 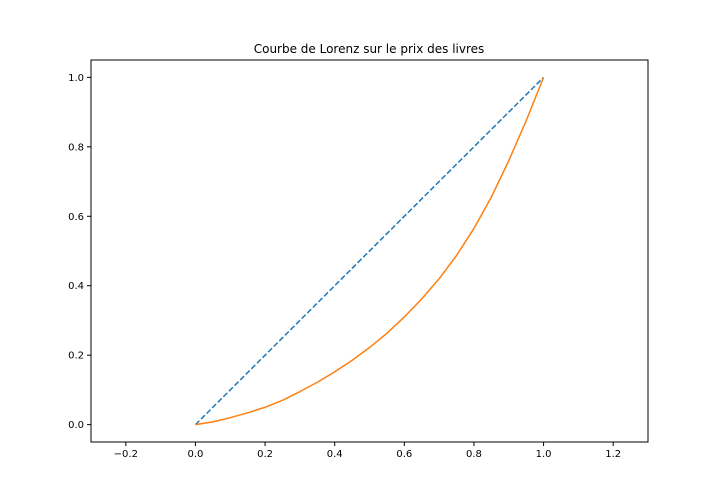 What do you see at coordinates (126, 454) in the screenshot?
I see `x-tick-label: −0.2` at bounding box center [126, 454].